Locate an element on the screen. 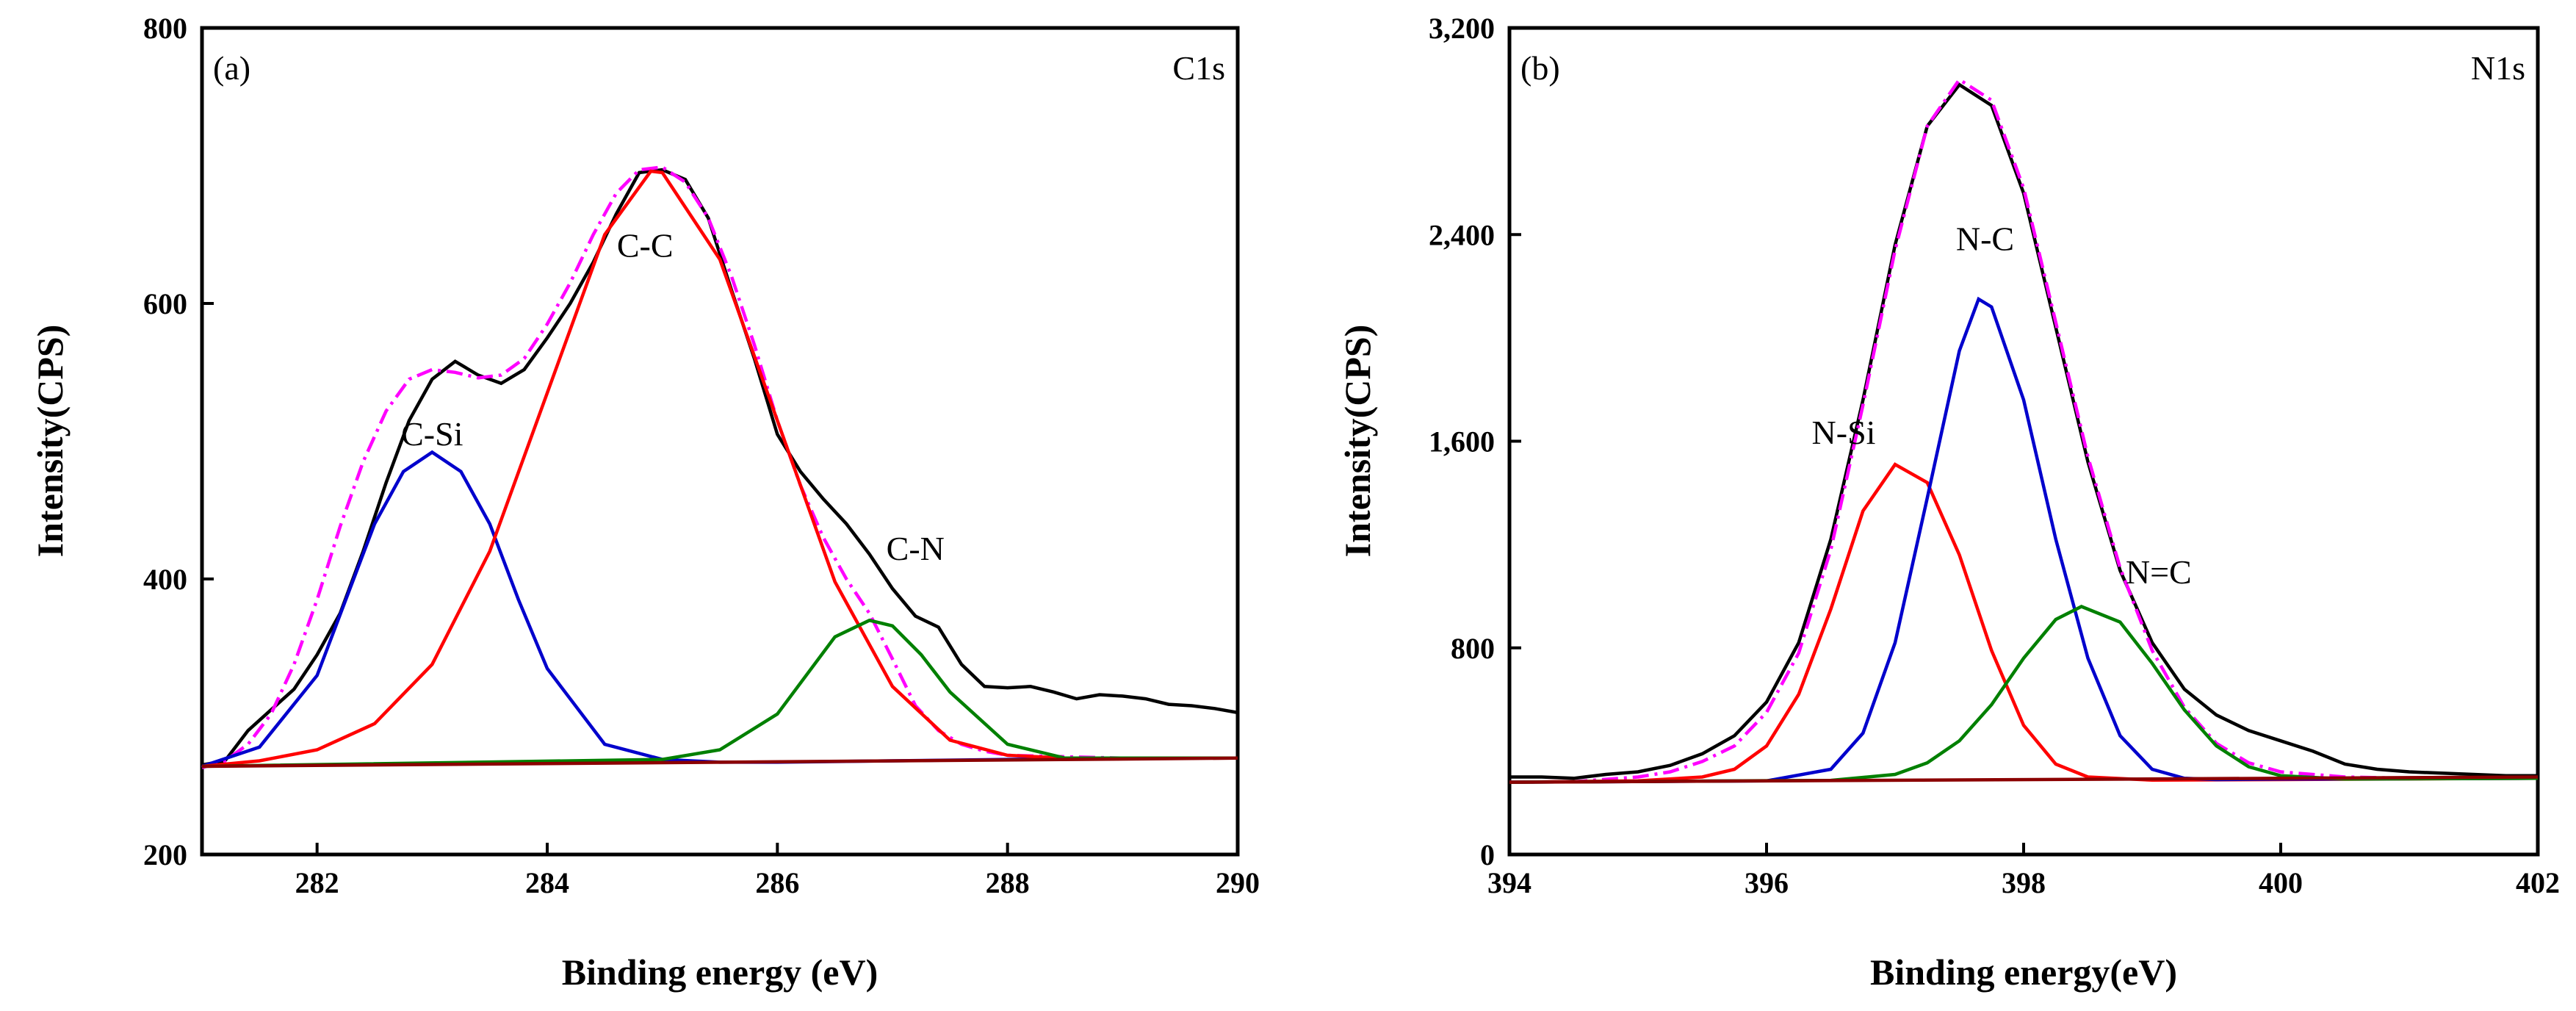  panel-n1s-x-tick-label-398: 398 is located at coordinates (2024, 882).